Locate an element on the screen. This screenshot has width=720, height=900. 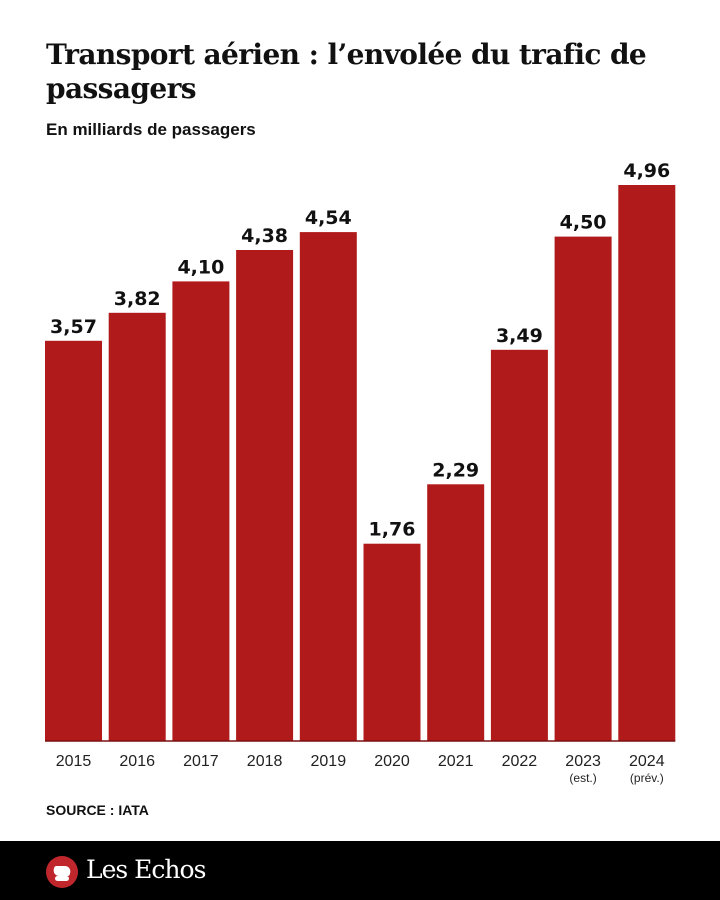
data-label-2017: 4,10 is located at coordinates (200, 267).